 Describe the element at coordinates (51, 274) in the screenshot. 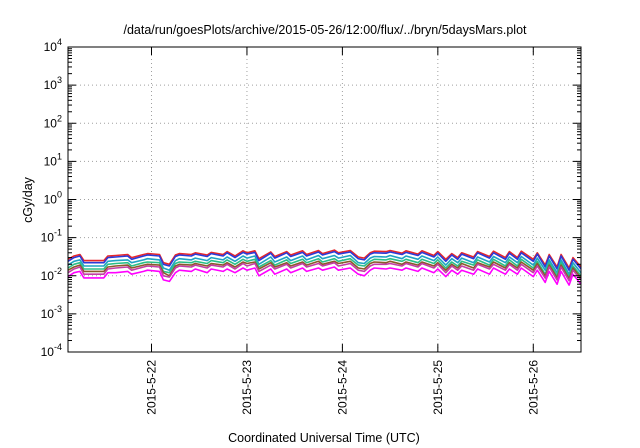

I see `y-tick-label: 10⁻²` at that location.